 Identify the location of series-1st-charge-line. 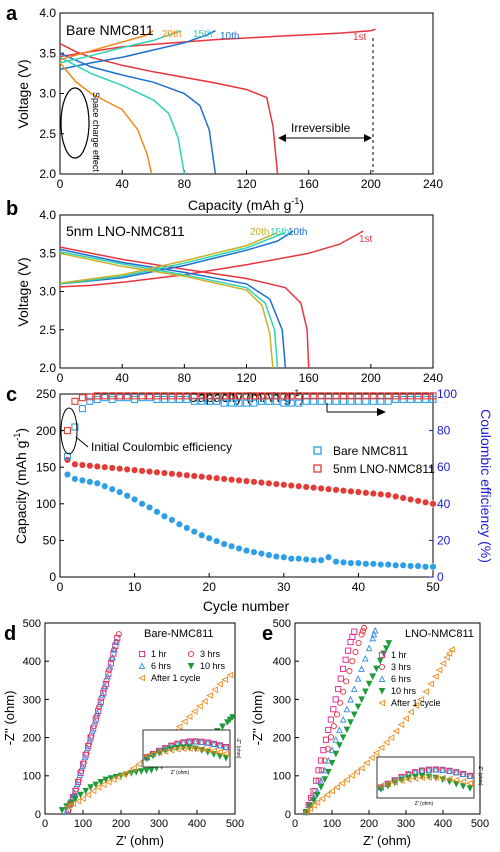
(217, 43).